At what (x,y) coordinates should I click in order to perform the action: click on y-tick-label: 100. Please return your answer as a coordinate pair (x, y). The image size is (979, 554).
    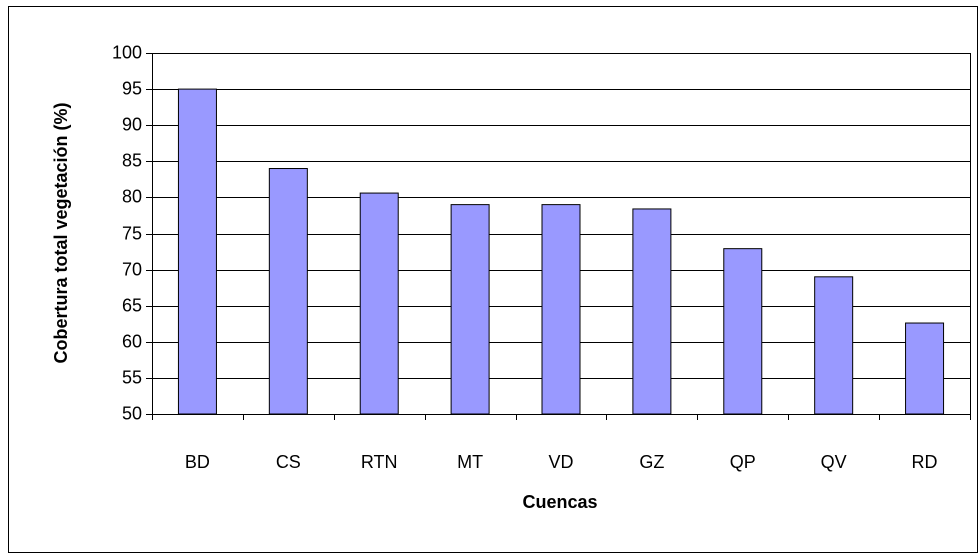
    Looking at the image, I should click on (127, 52).